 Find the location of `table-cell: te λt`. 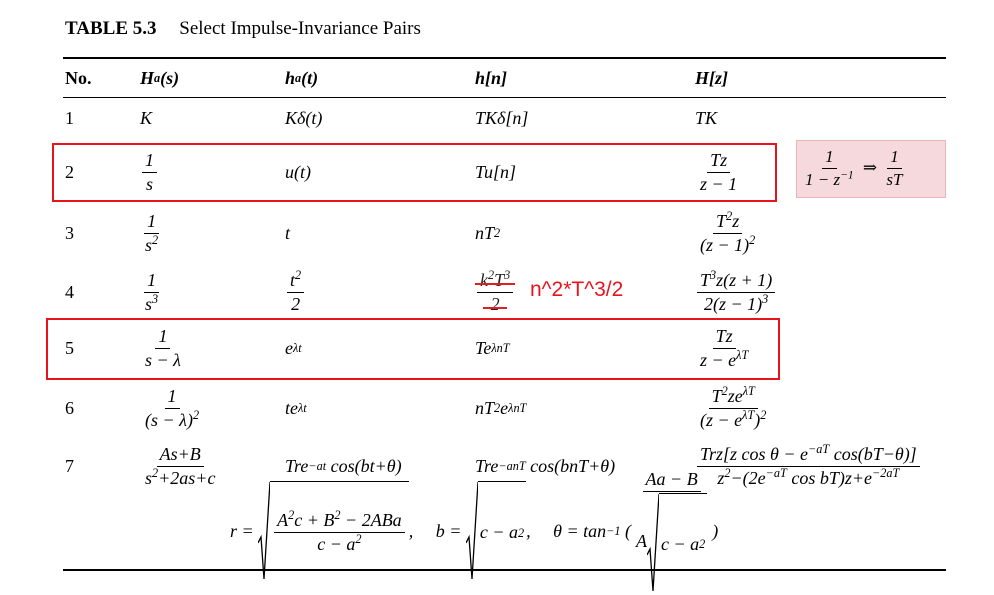

table-cell: te λt is located at coordinates (296, 408).